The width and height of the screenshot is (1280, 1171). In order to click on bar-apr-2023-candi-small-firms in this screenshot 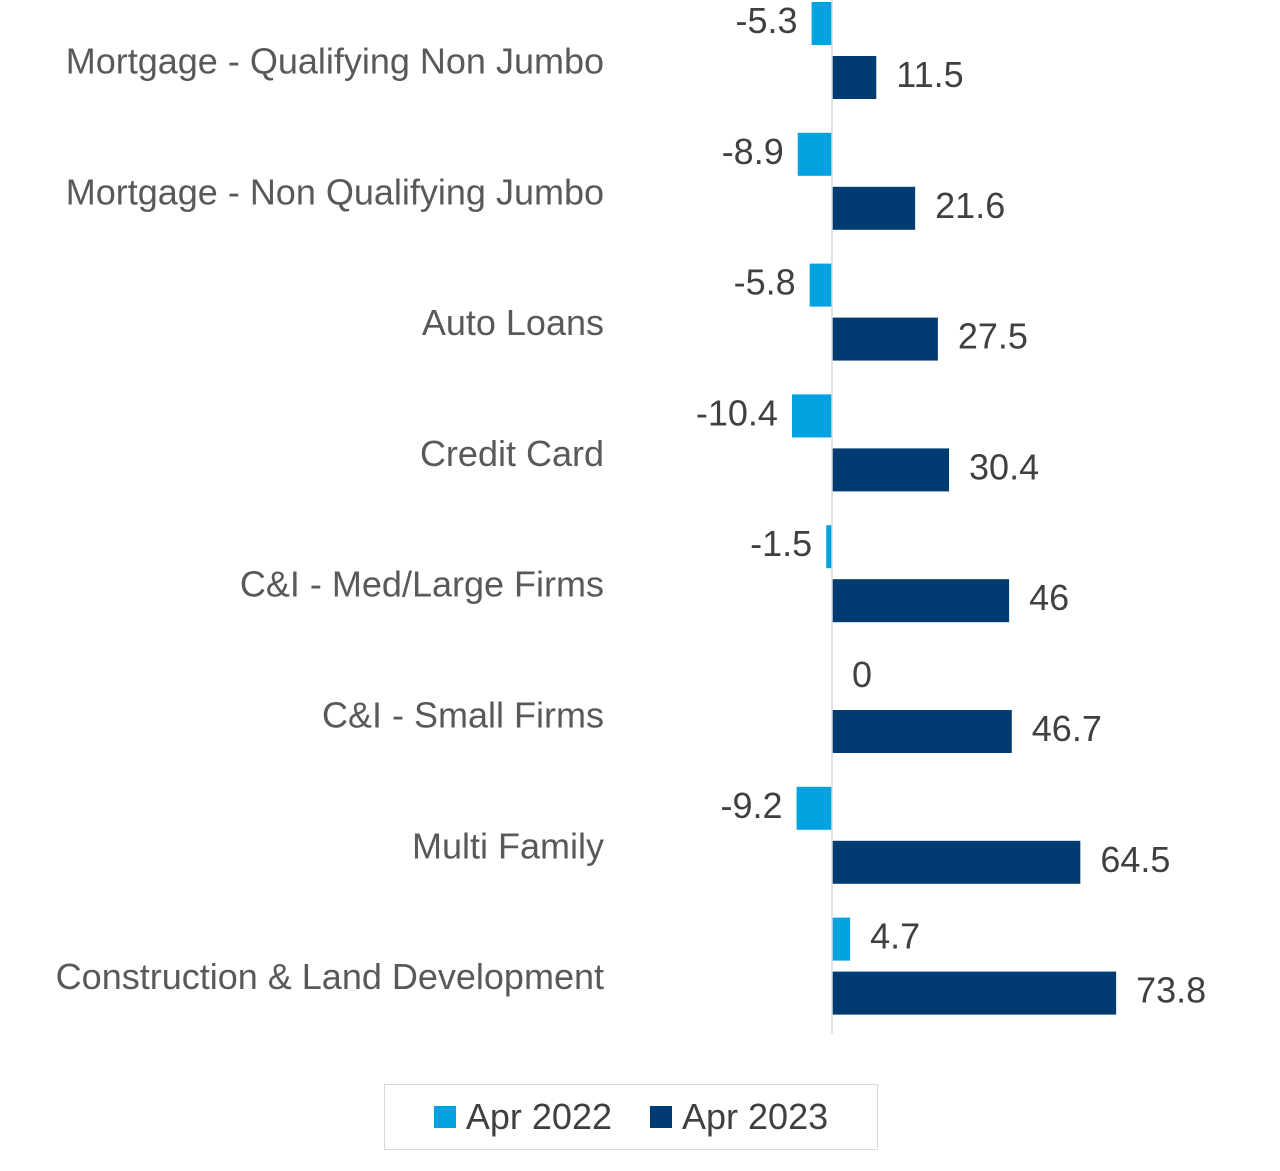, I will do `click(922, 731)`.